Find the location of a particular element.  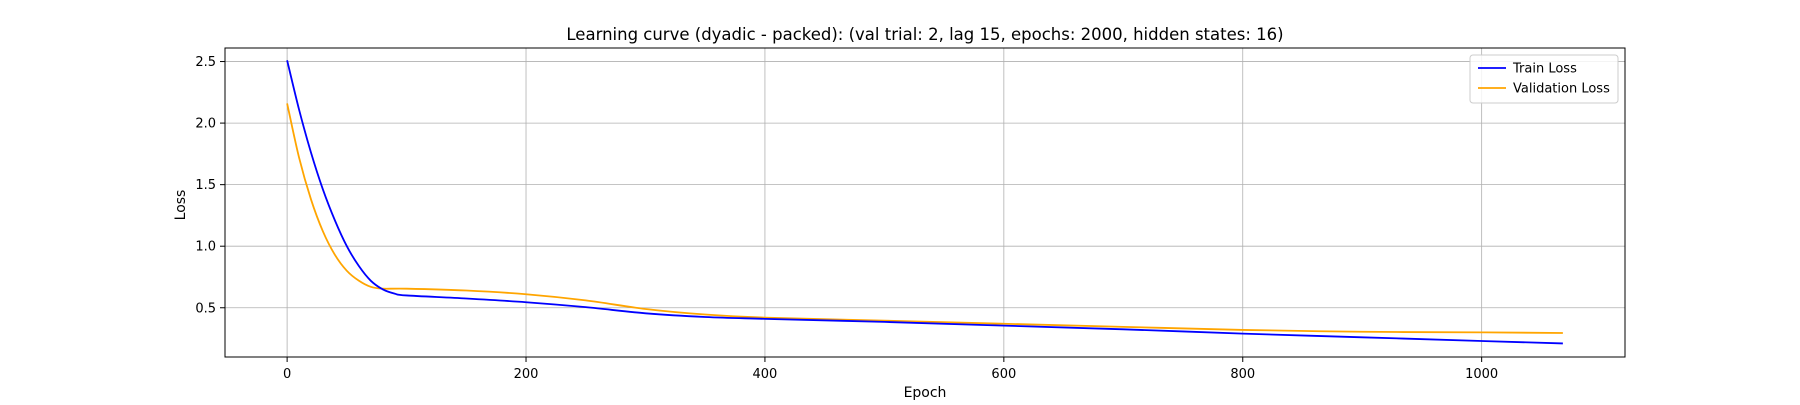

y-tick-label: 0.5 is located at coordinates (205, 308).